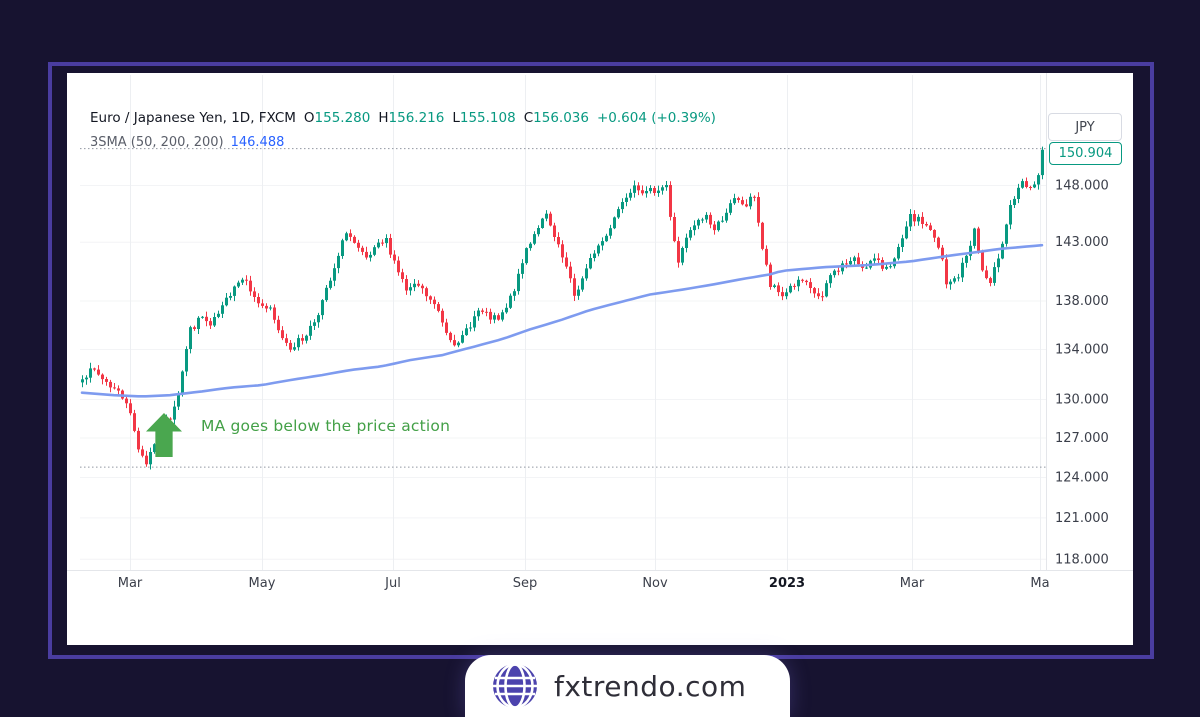  What do you see at coordinates (1085, 153) in the screenshot?
I see `last-price-badge: 150.904` at bounding box center [1085, 153].